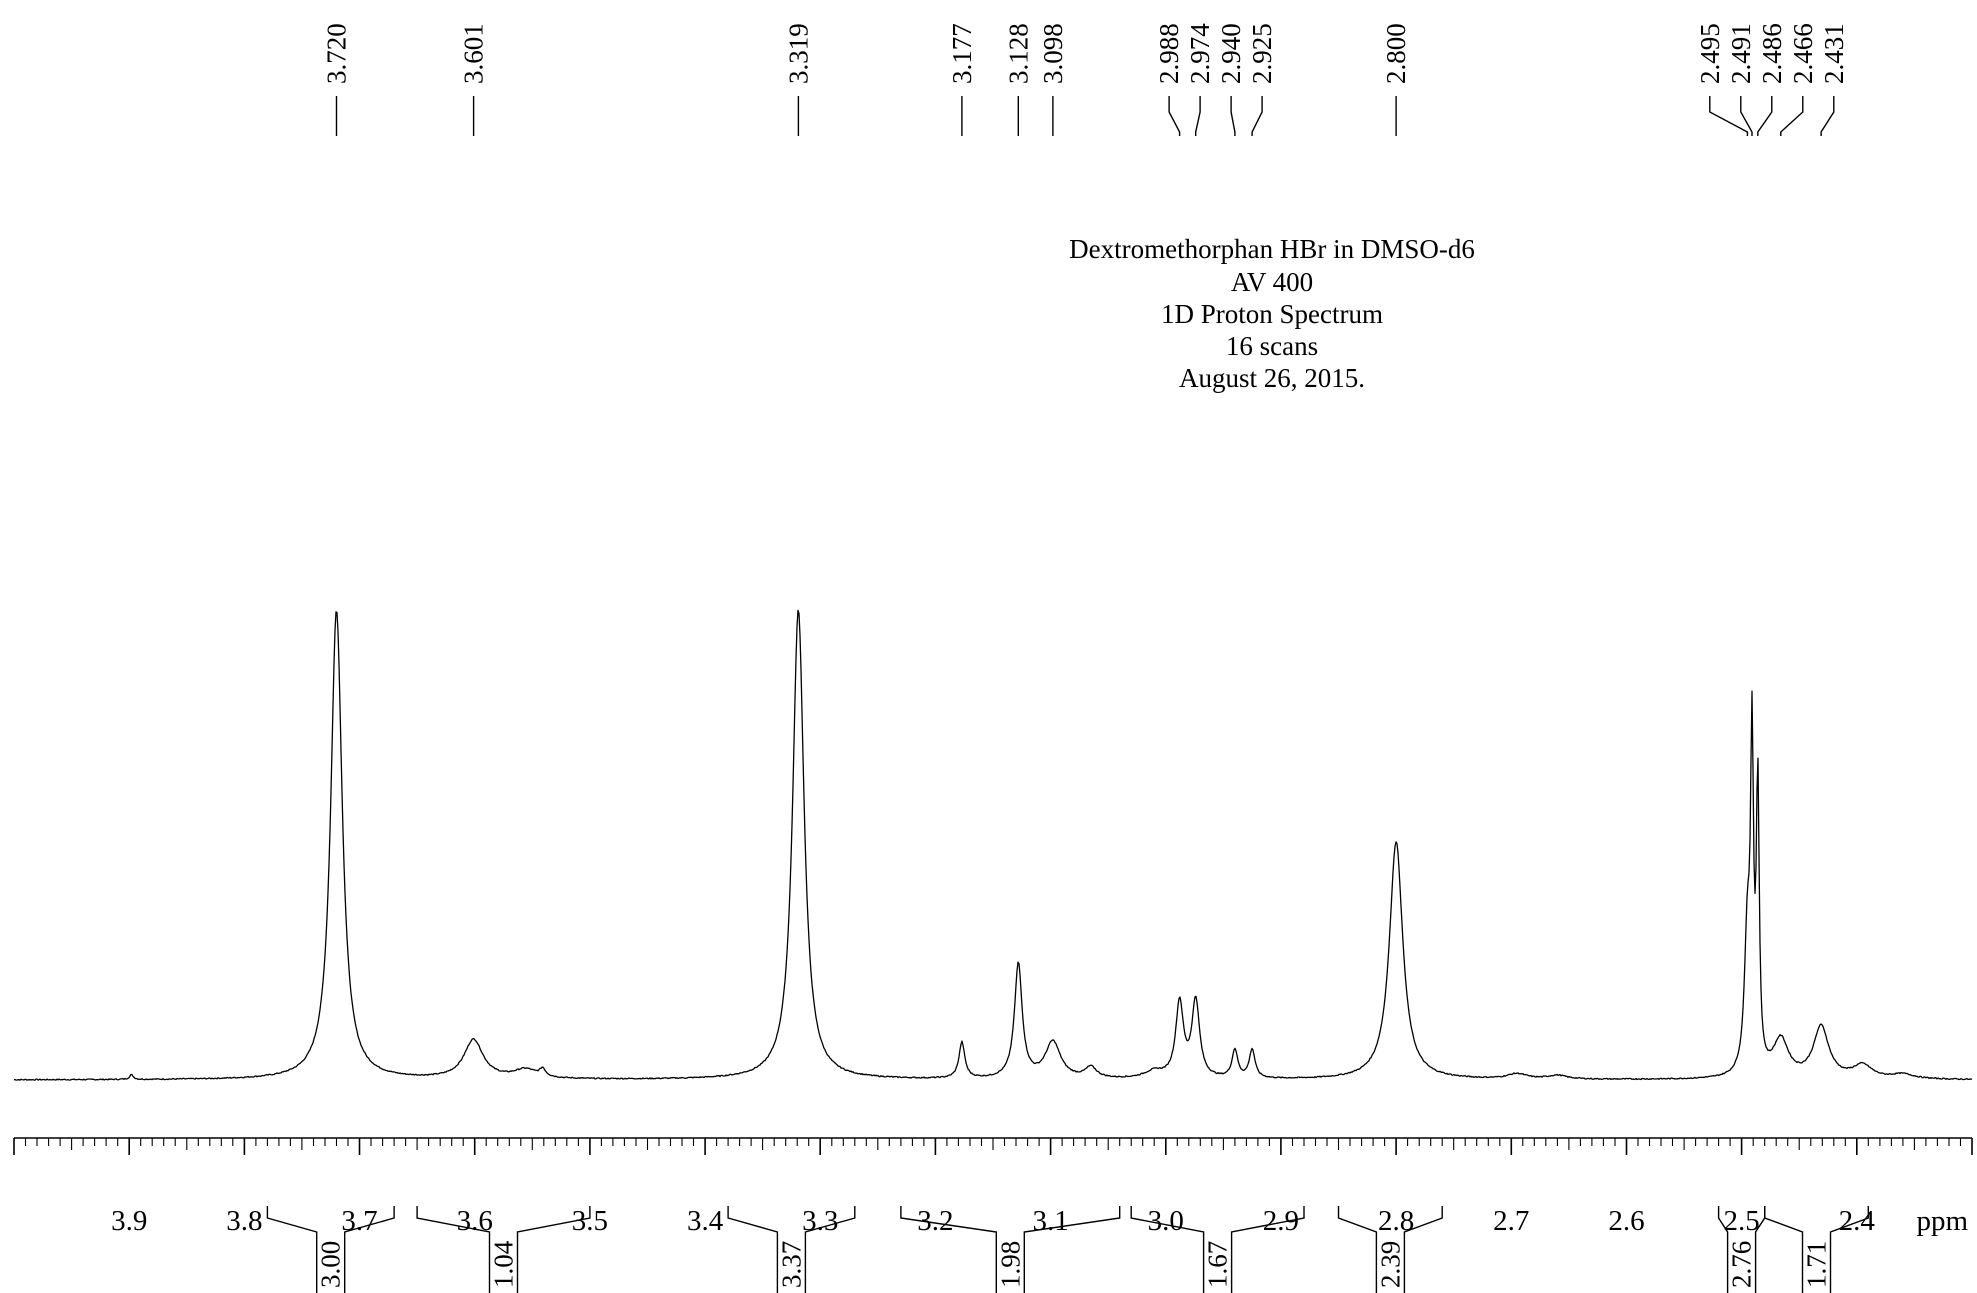 The height and width of the screenshot is (1293, 1977). I want to click on integral-bracket: 1.71, so click(1816, 1249).